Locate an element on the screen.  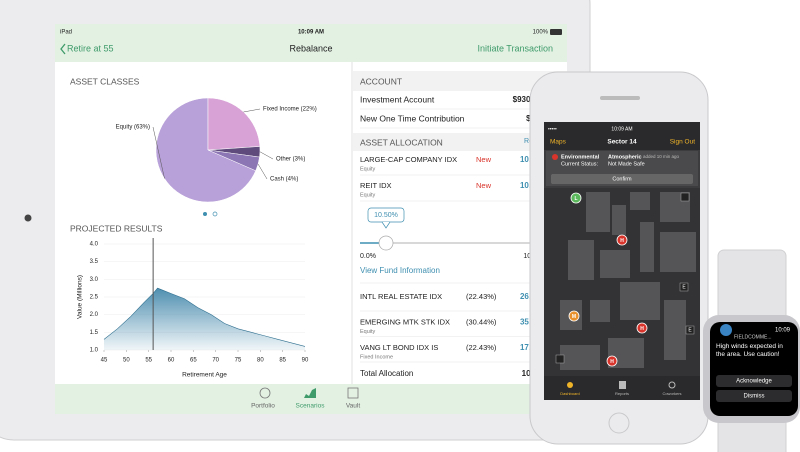
nav-back: Maps is located at coordinates (558, 142).